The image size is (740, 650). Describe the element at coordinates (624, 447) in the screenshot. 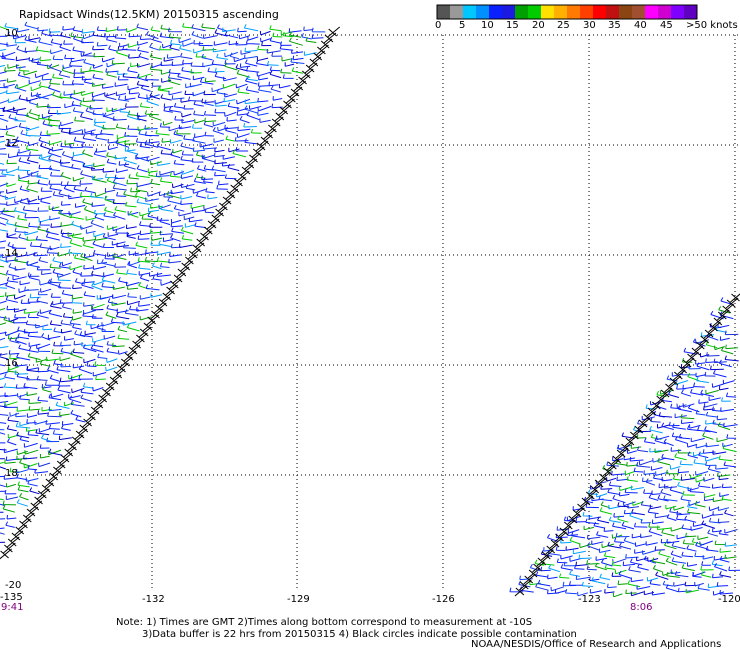

I see `wind-barbs-swath-right` at that location.